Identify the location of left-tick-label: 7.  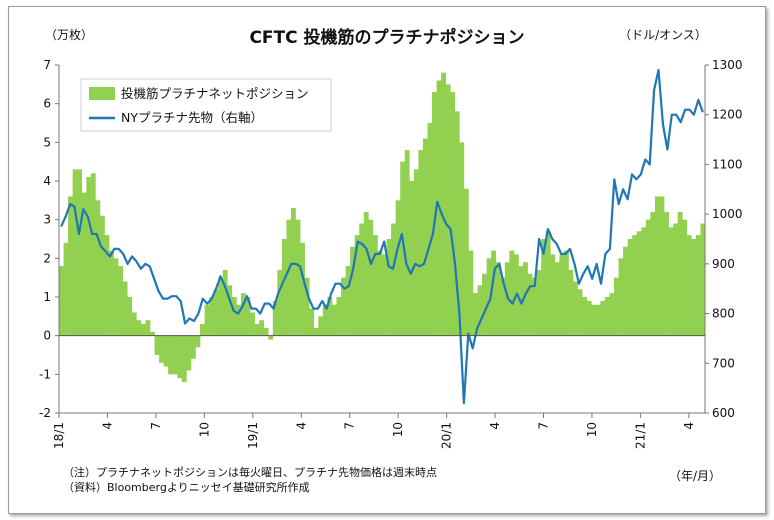
(47, 65).